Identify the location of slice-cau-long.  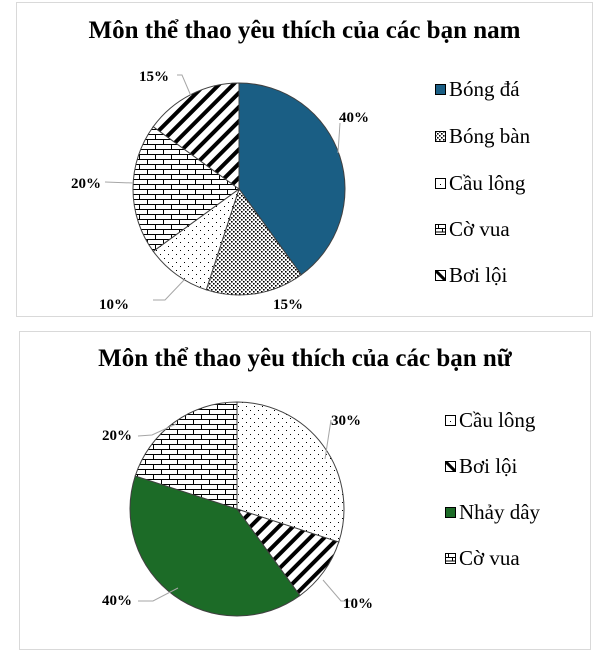
(290, 472).